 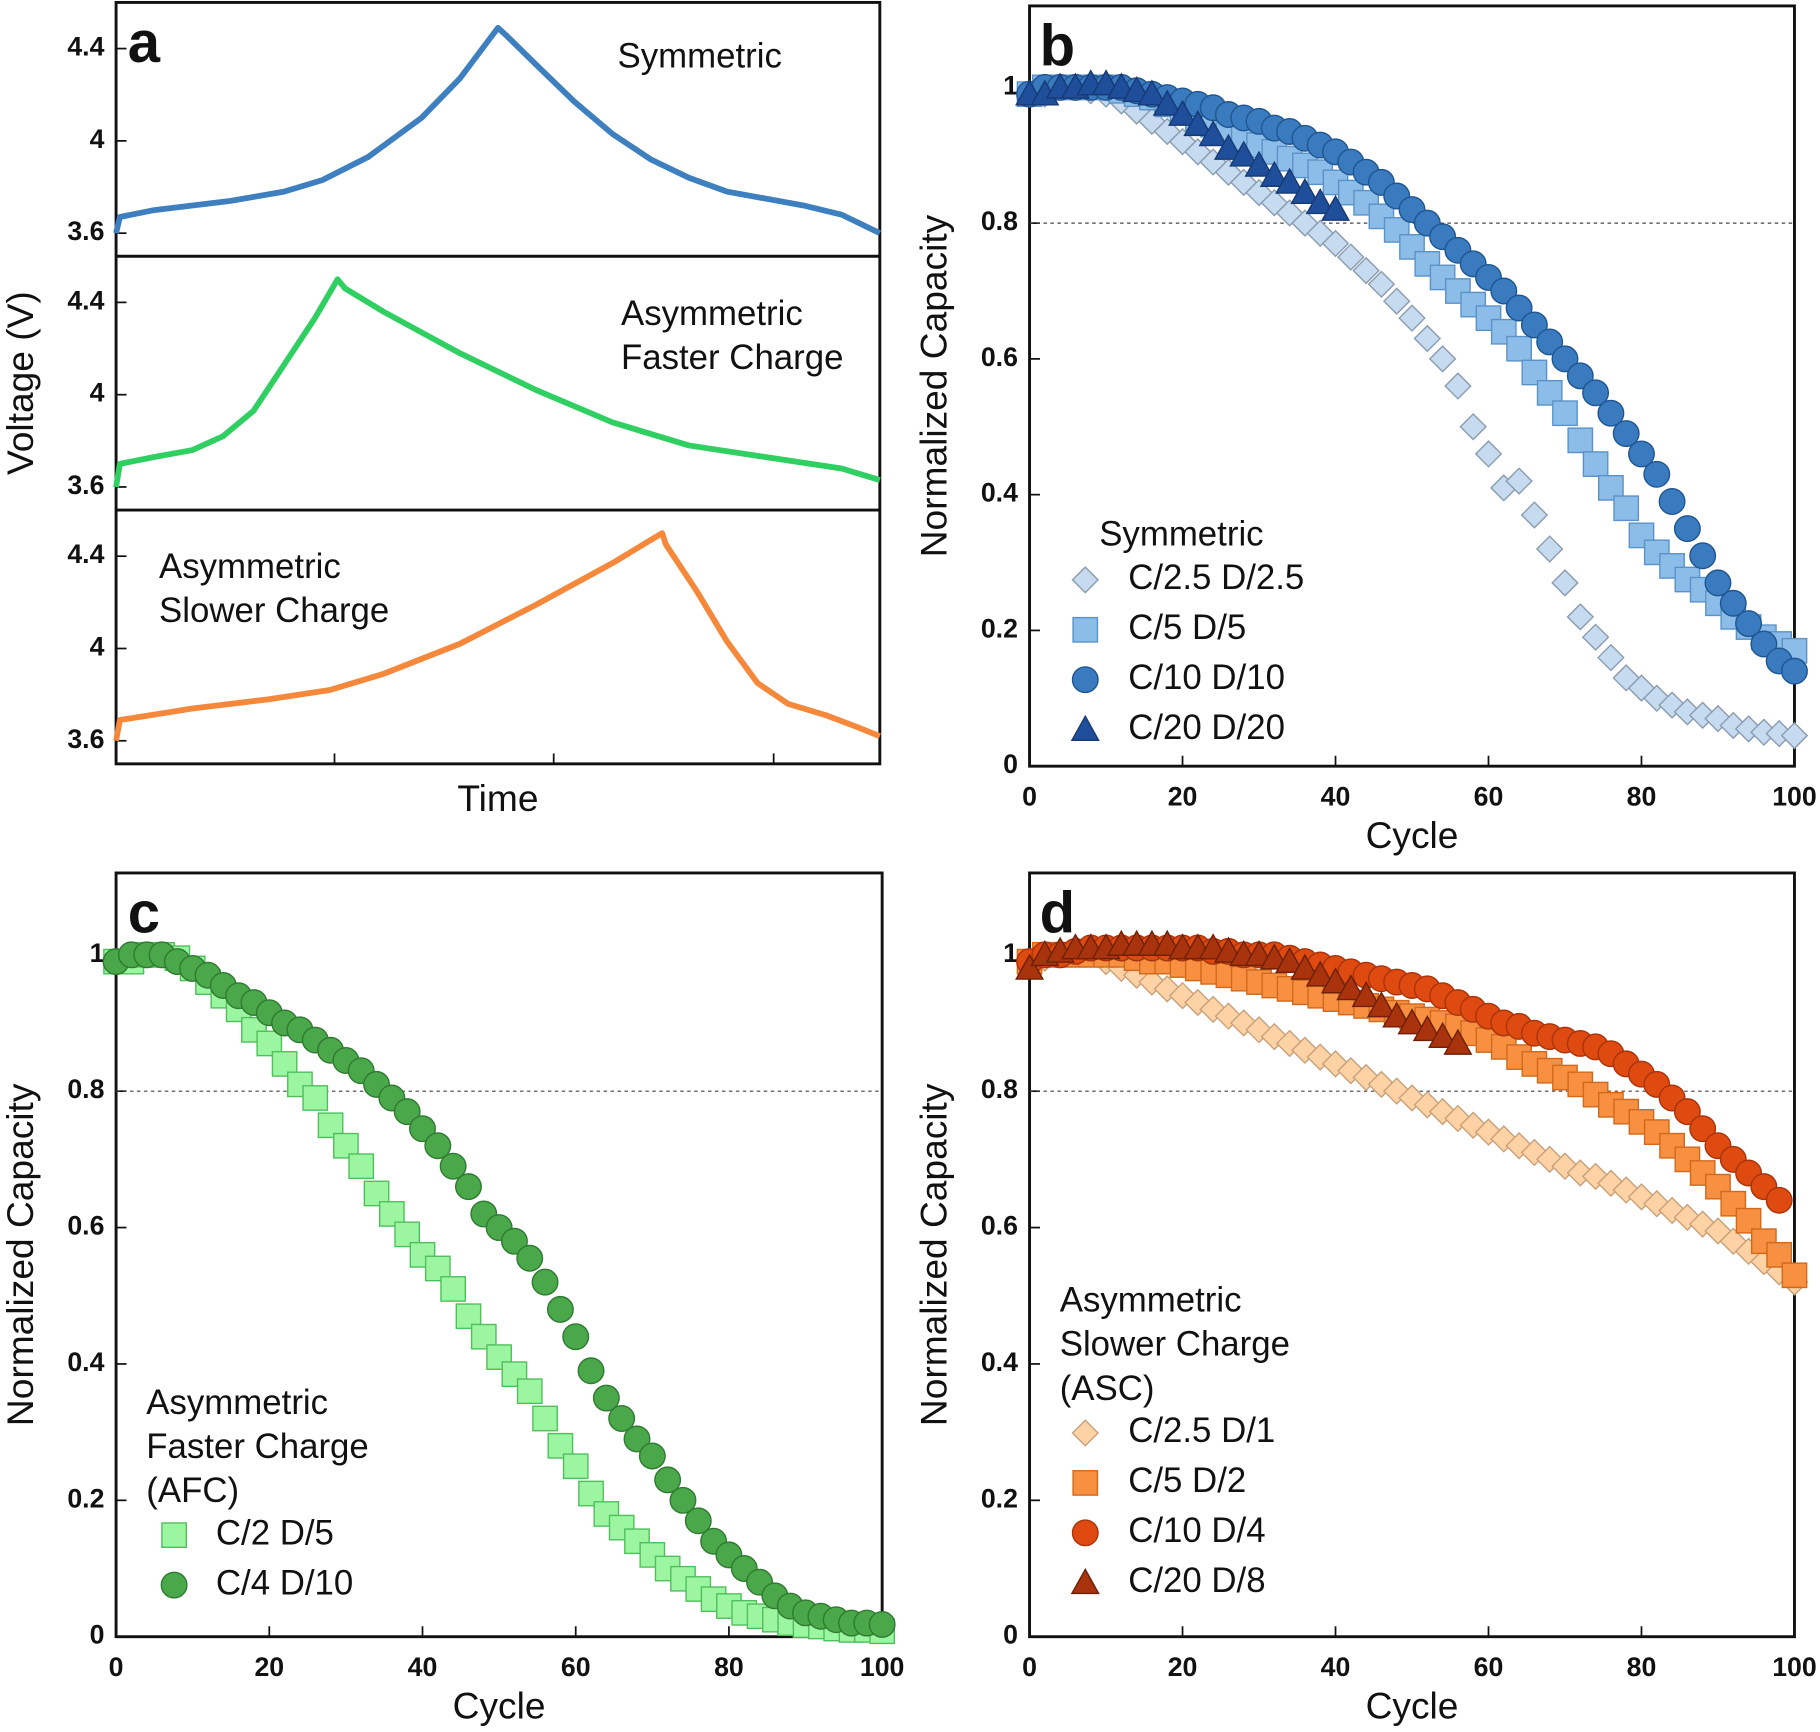 What do you see at coordinates (1175, 1344) in the screenshot?
I see `legend-title: Slower Charge` at bounding box center [1175, 1344].